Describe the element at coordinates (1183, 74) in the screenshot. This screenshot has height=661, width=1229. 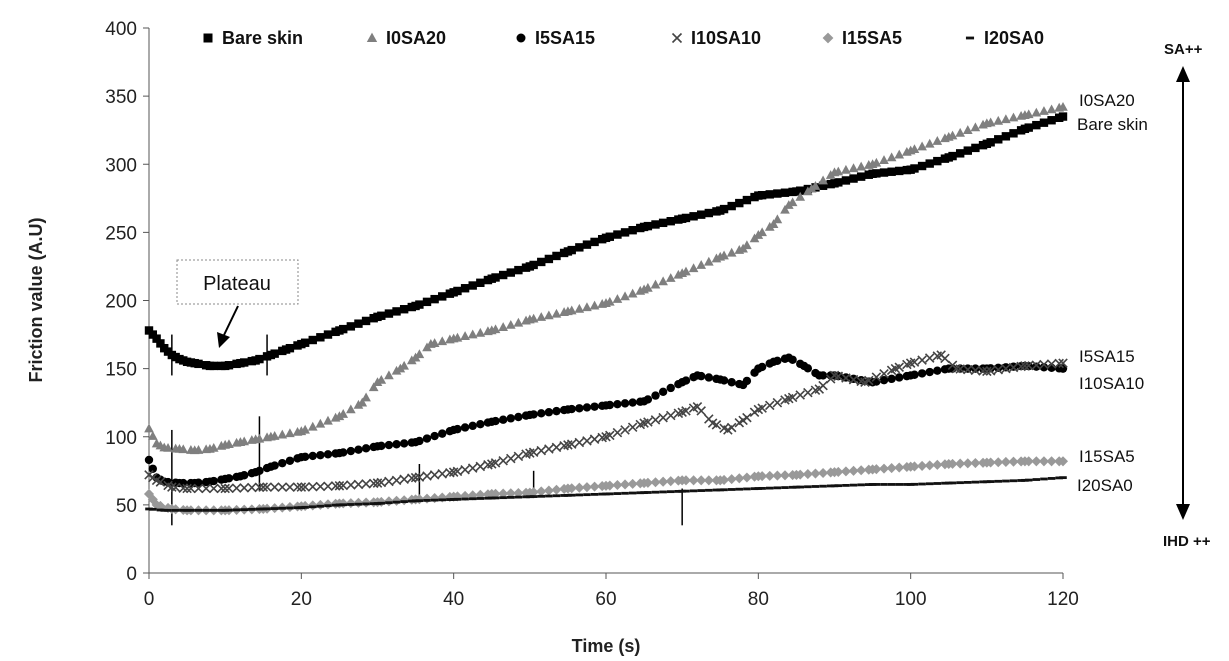
I see `arrow-up-icon` at that location.